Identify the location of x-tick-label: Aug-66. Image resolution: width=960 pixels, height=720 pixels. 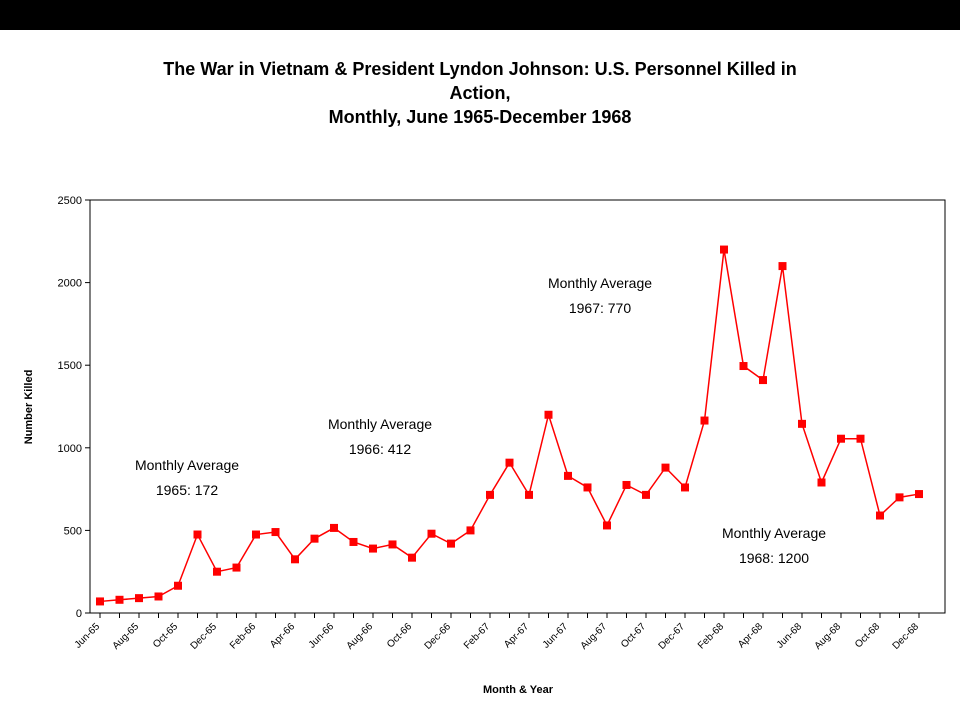
(360, 636).